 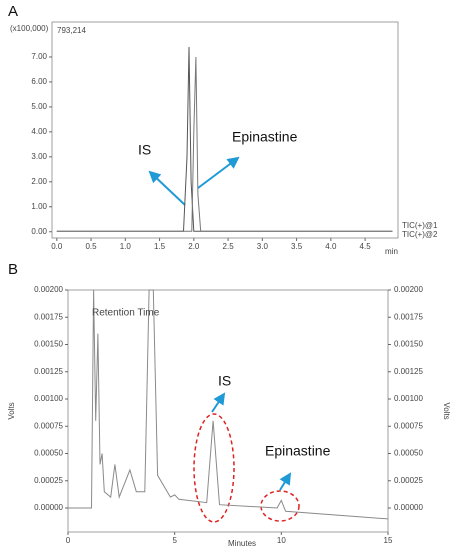 I want to click on y-tick-label: 0.00150, so click(x=48, y=344).